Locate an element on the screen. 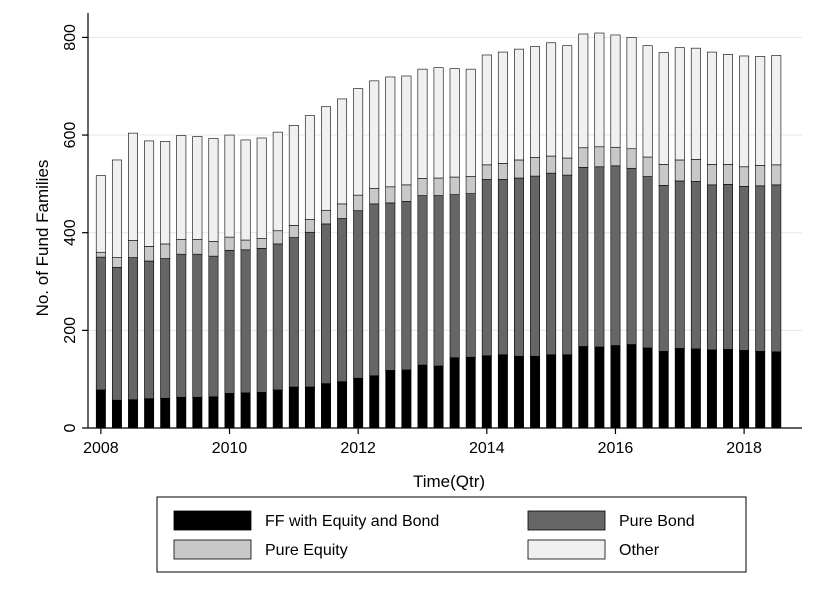 The width and height of the screenshot is (814, 592). y-tick-label: 800 is located at coordinates (70, 37).